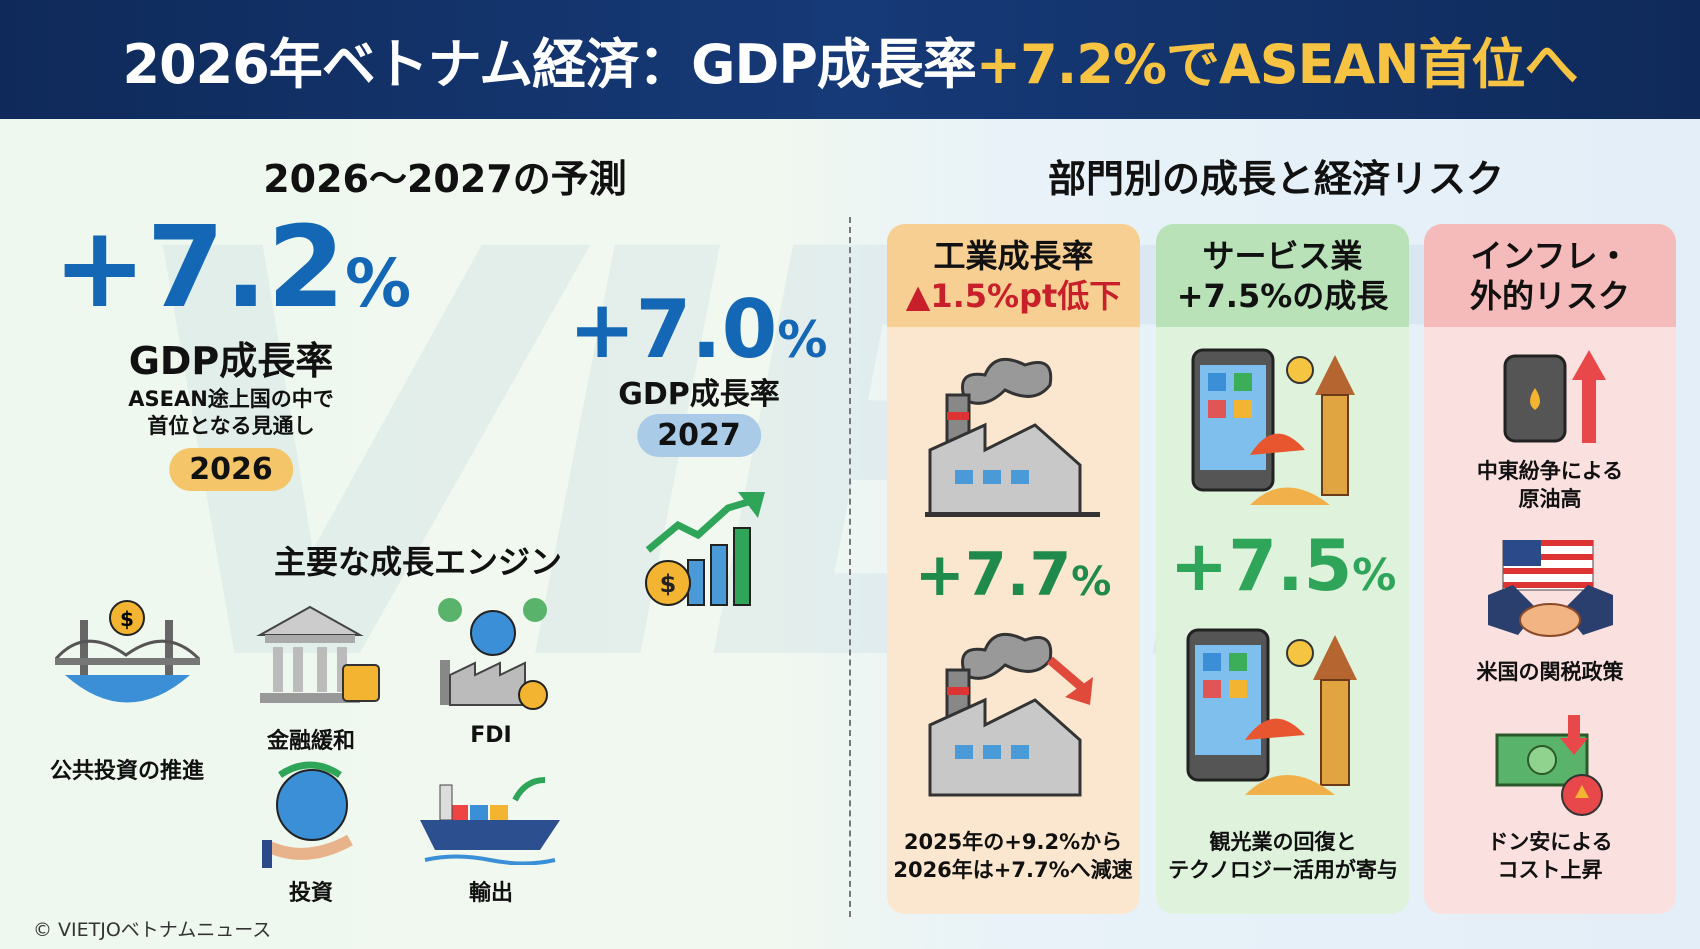  I want to click on industry-caption-line2: 2026年は+7.7%へ減速, so click(1013, 870).